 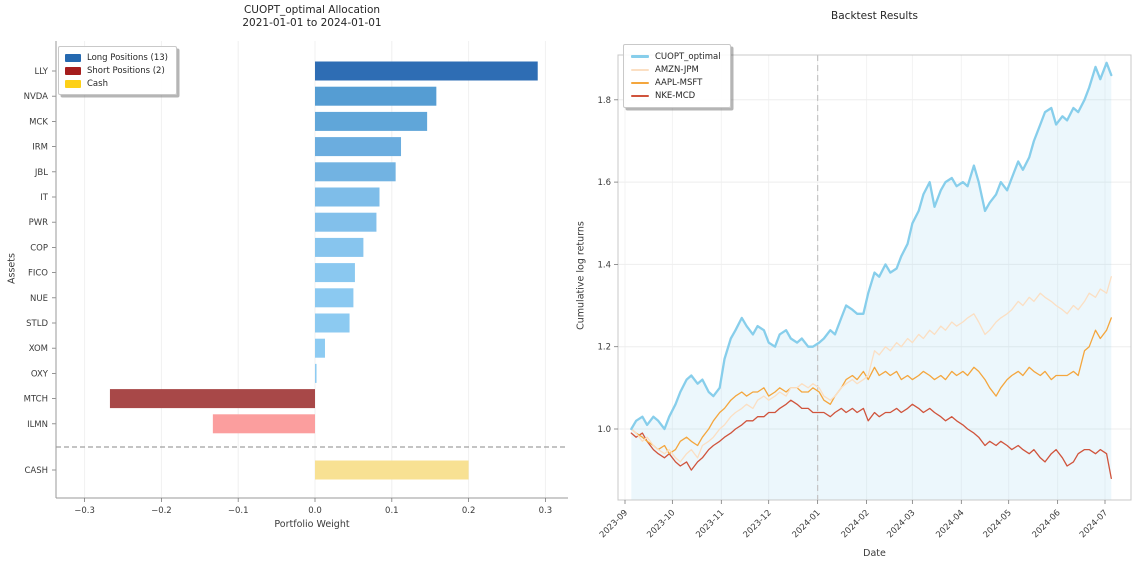 I want to click on legend-item-cuopt: CUOPT_optimal, so click(x=676, y=56).